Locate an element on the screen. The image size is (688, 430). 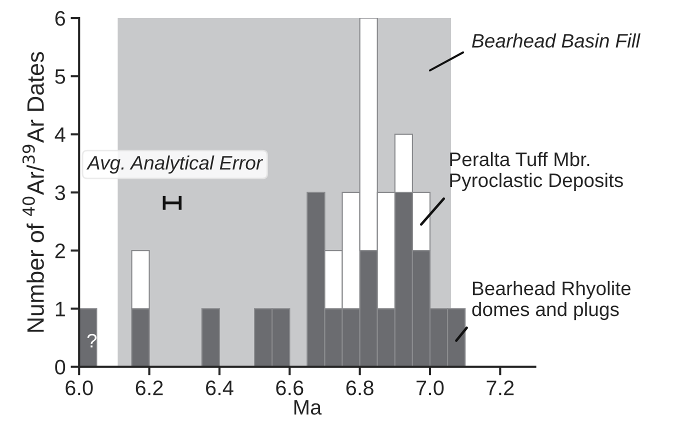
annotation: Avg. Analytical Error is located at coordinates (175, 164).